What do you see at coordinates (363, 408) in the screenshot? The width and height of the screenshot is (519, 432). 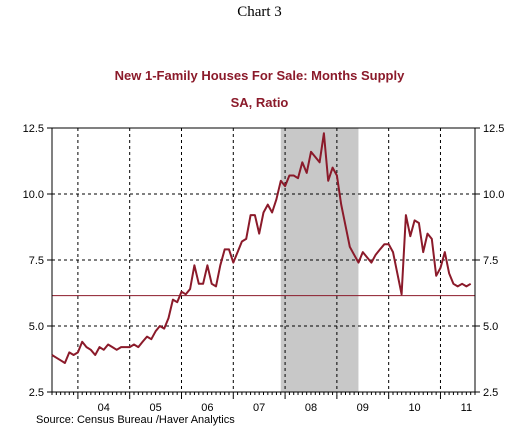 I see `x-tick-label: 09` at bounding box center [363, 408].